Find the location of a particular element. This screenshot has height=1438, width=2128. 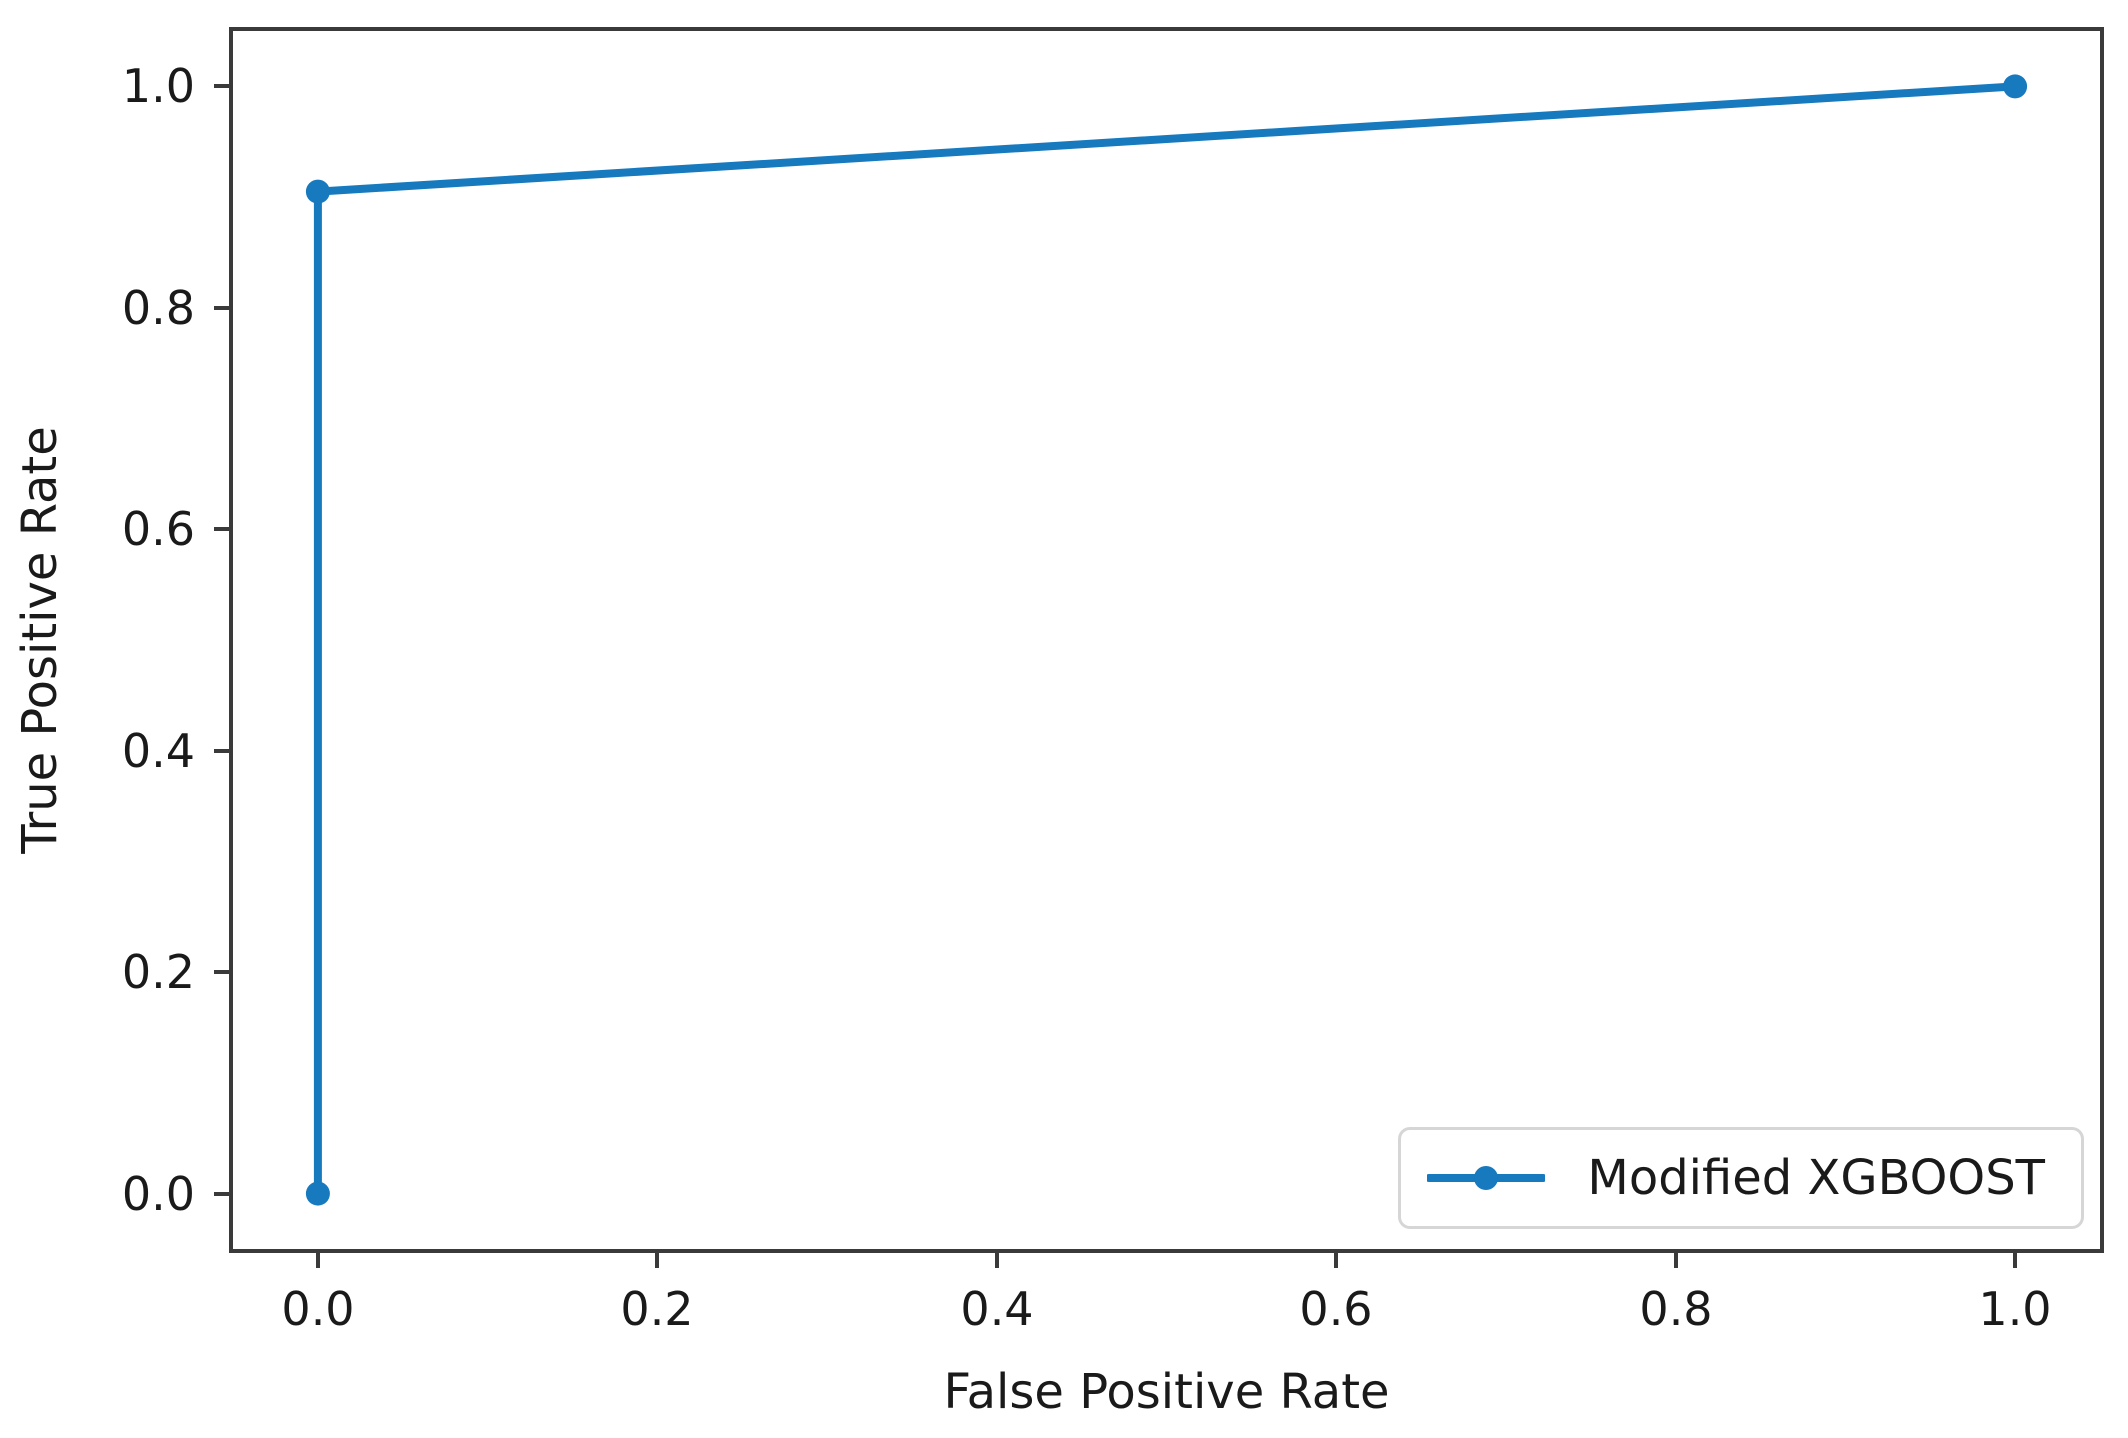

y-tick-label: 0.4 is located at coordinates (158, 751).